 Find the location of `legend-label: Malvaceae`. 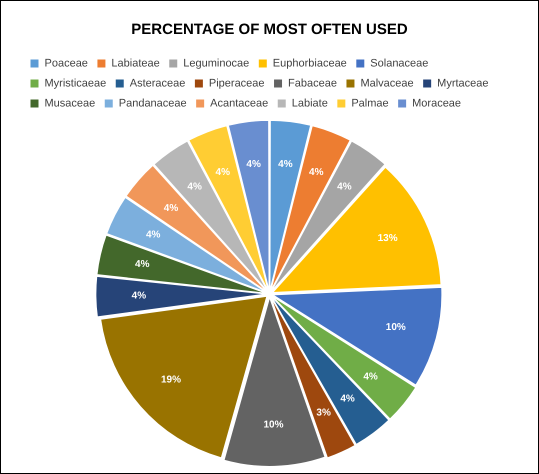

legend-label: Malvaceae is located at coordinates (387, 84).